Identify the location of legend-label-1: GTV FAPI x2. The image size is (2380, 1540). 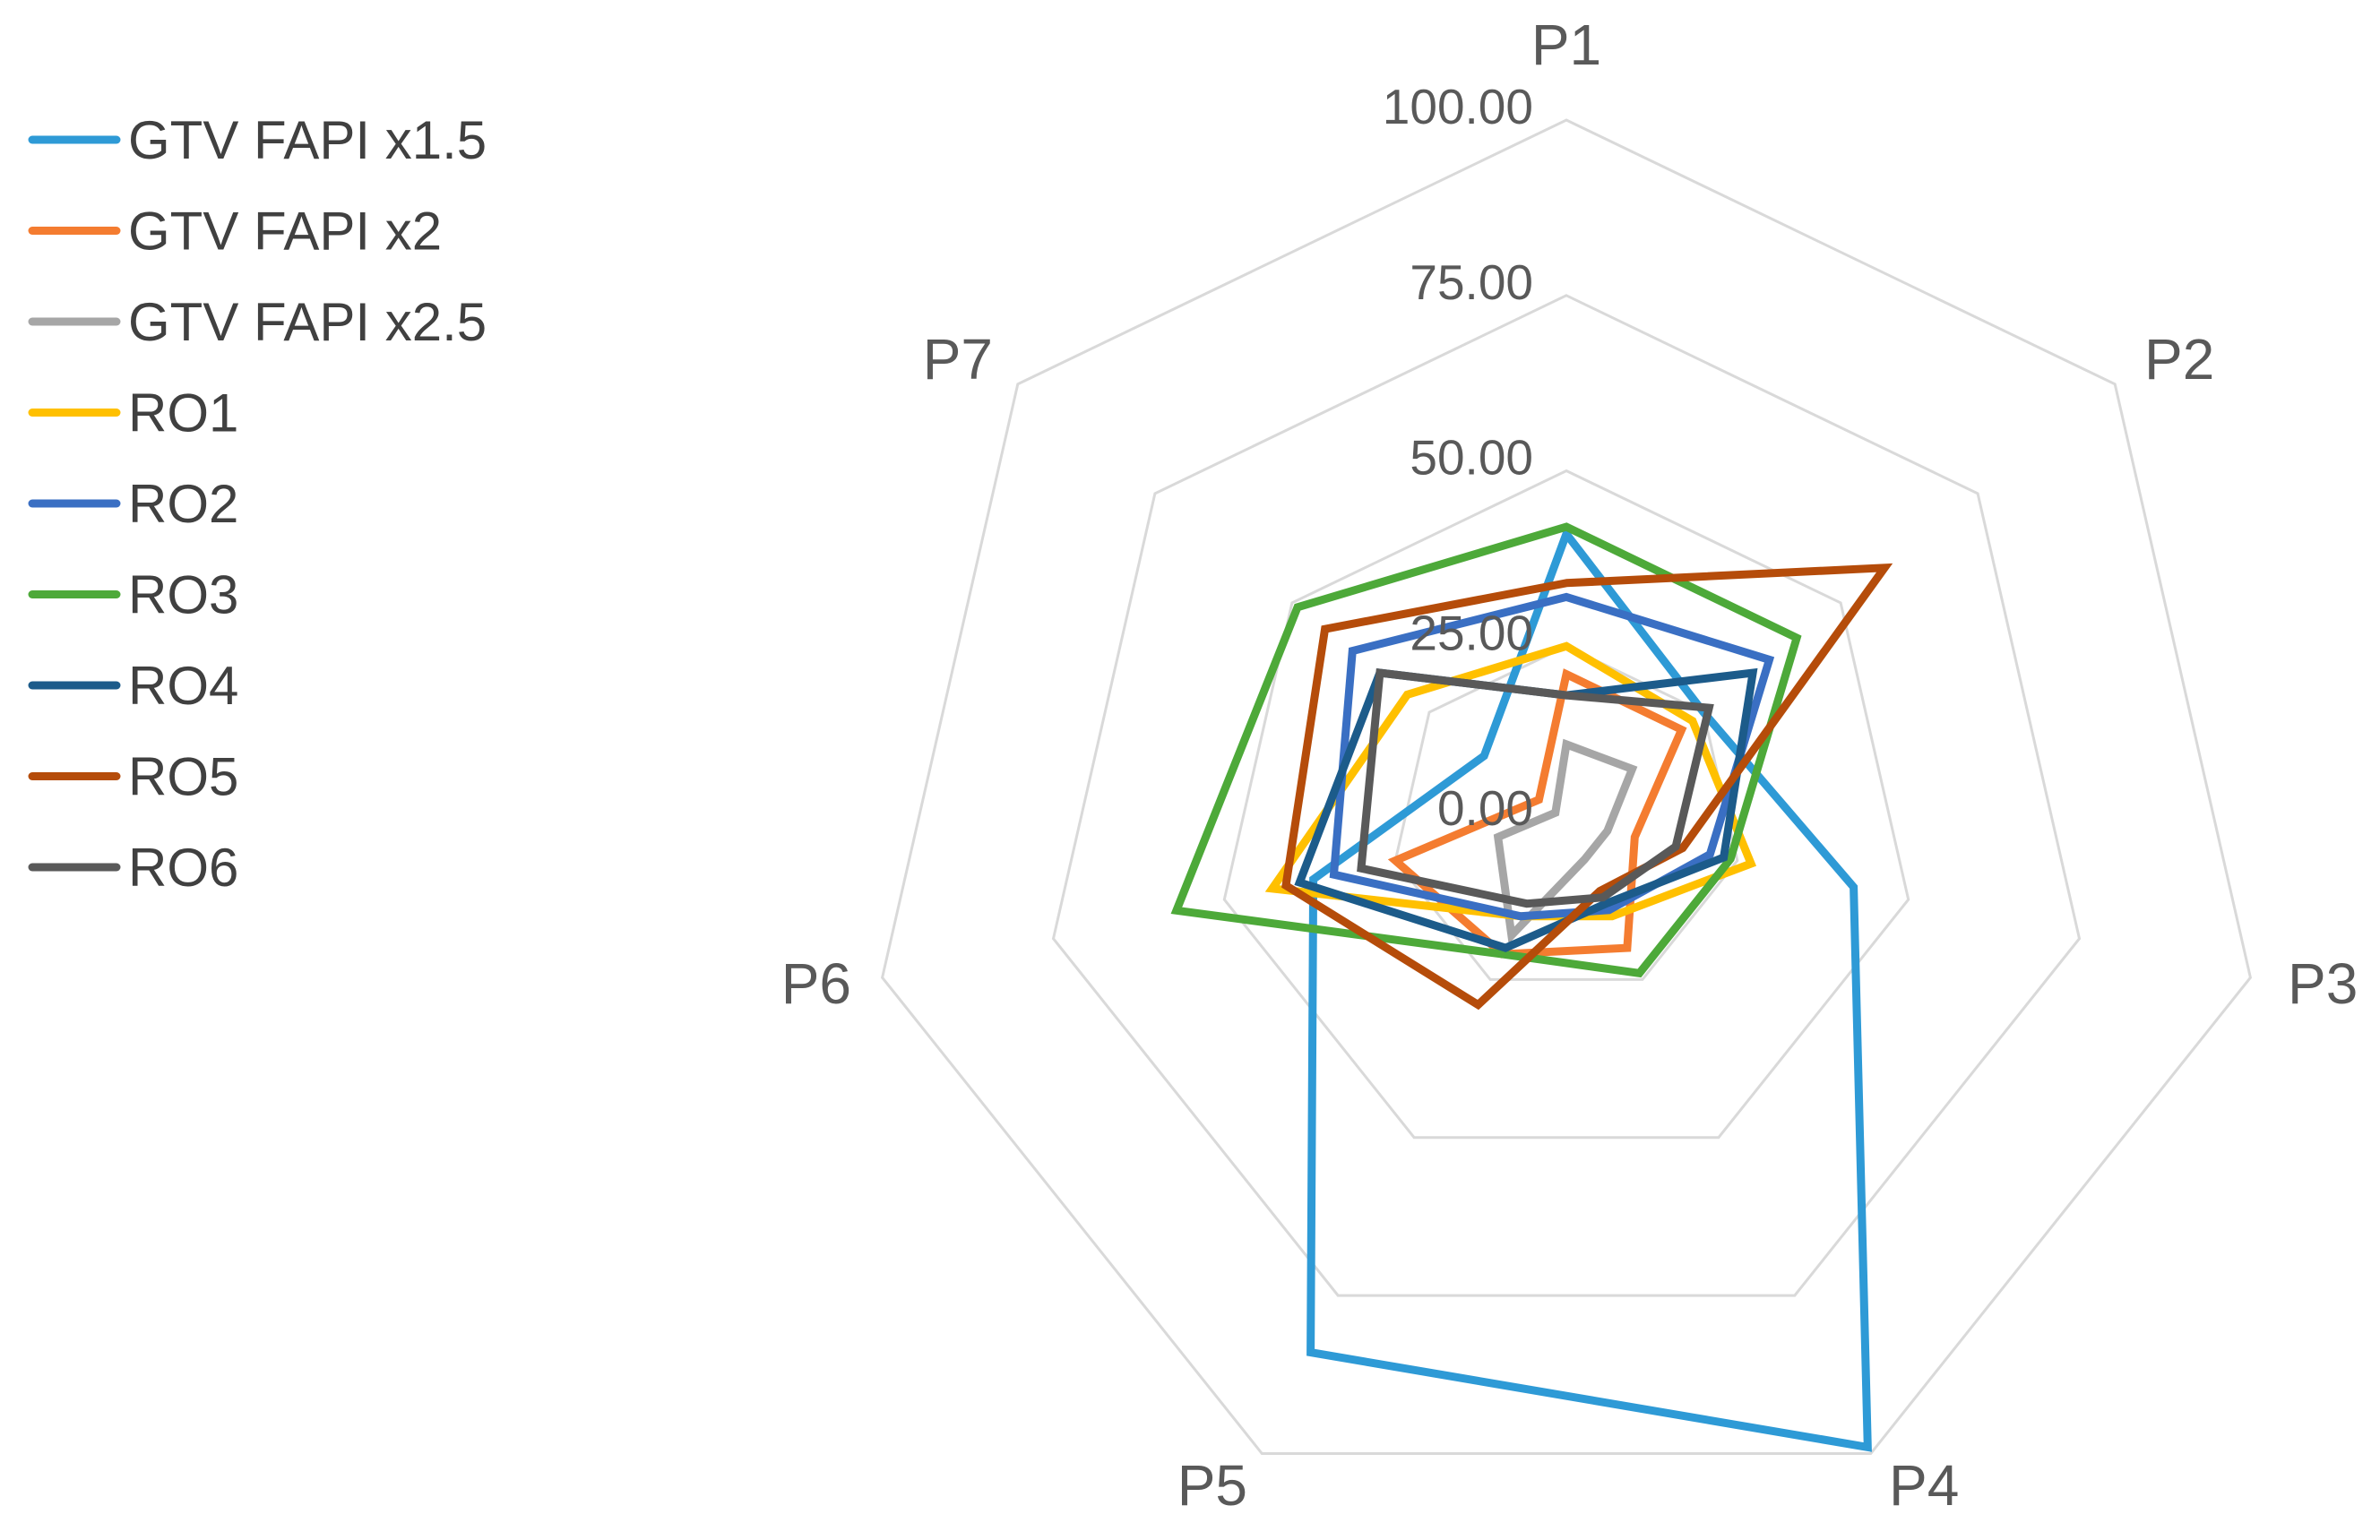
(285, 232).